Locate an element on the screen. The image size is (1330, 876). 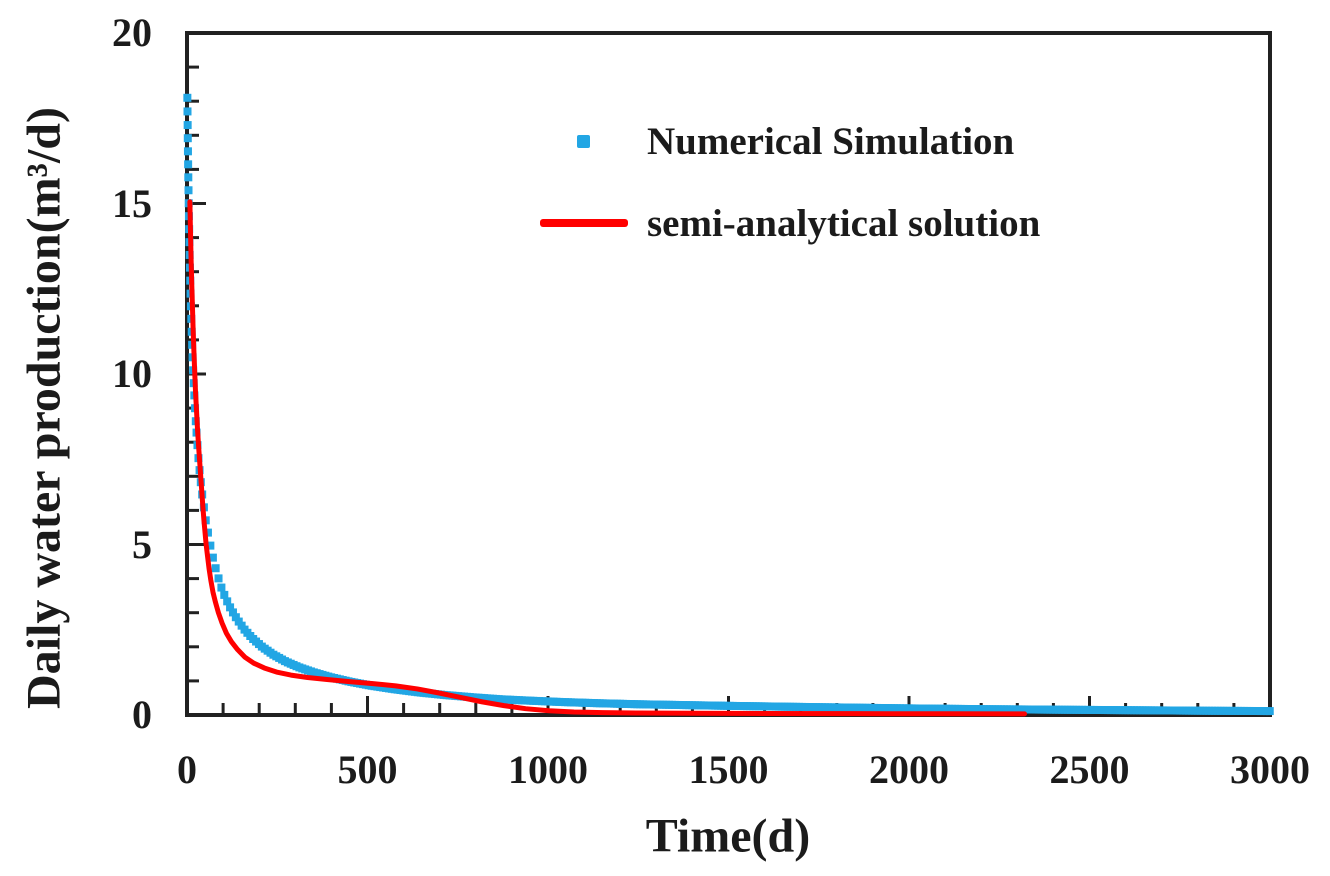
legend-item-numerical-simulation: Numerical Simulation is located at coordinates (780, 141).